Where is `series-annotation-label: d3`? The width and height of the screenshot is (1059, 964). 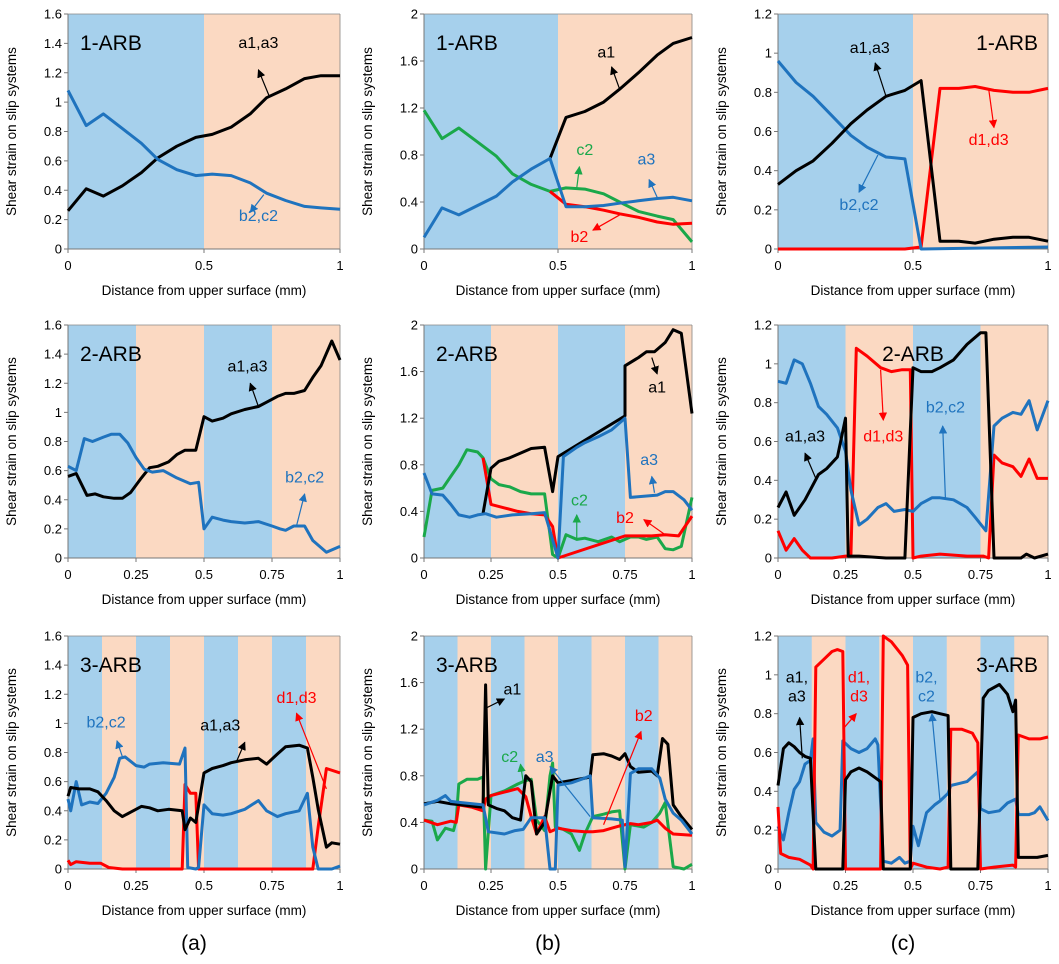 series-annotation-label: d3 is located at coordinates (859, 697).